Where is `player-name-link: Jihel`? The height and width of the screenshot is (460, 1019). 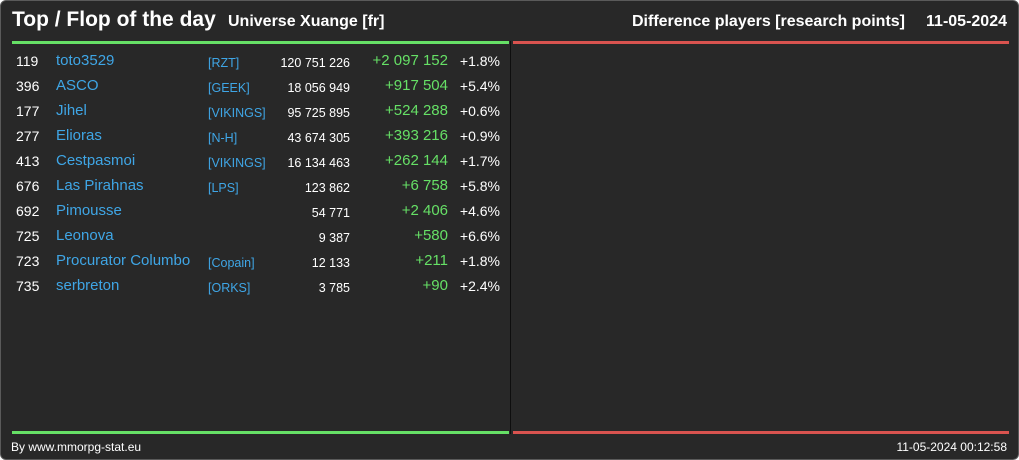
player-name-link: Jihel is located at coordinates (71, 110).